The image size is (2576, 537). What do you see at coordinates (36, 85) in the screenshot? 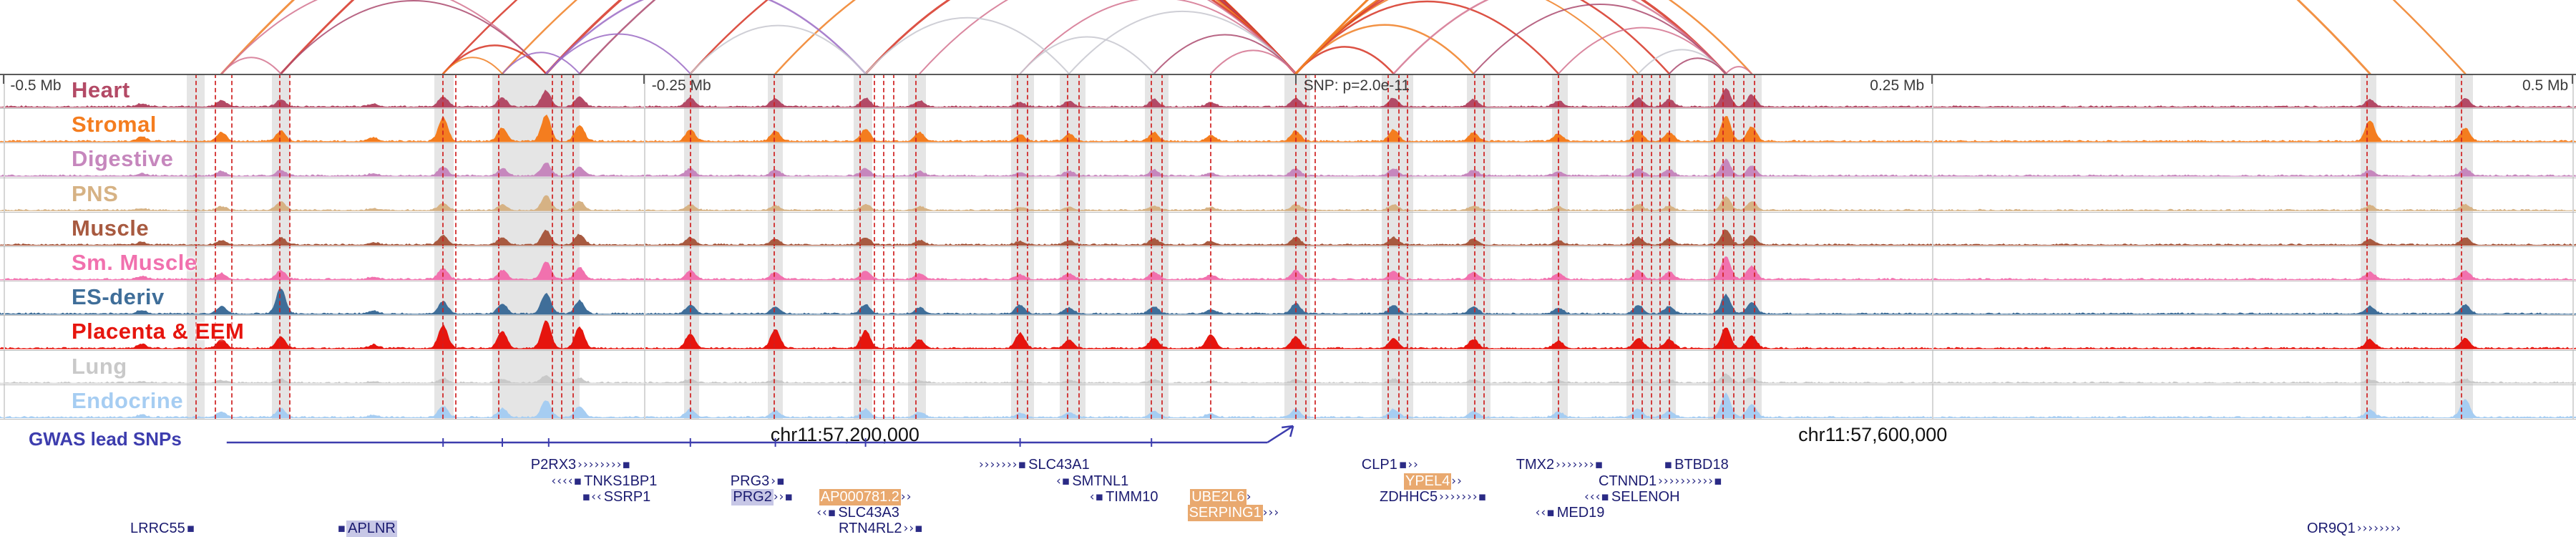
I see `ruler-label: -0.5 Mb` at bounding box center [36, 85].